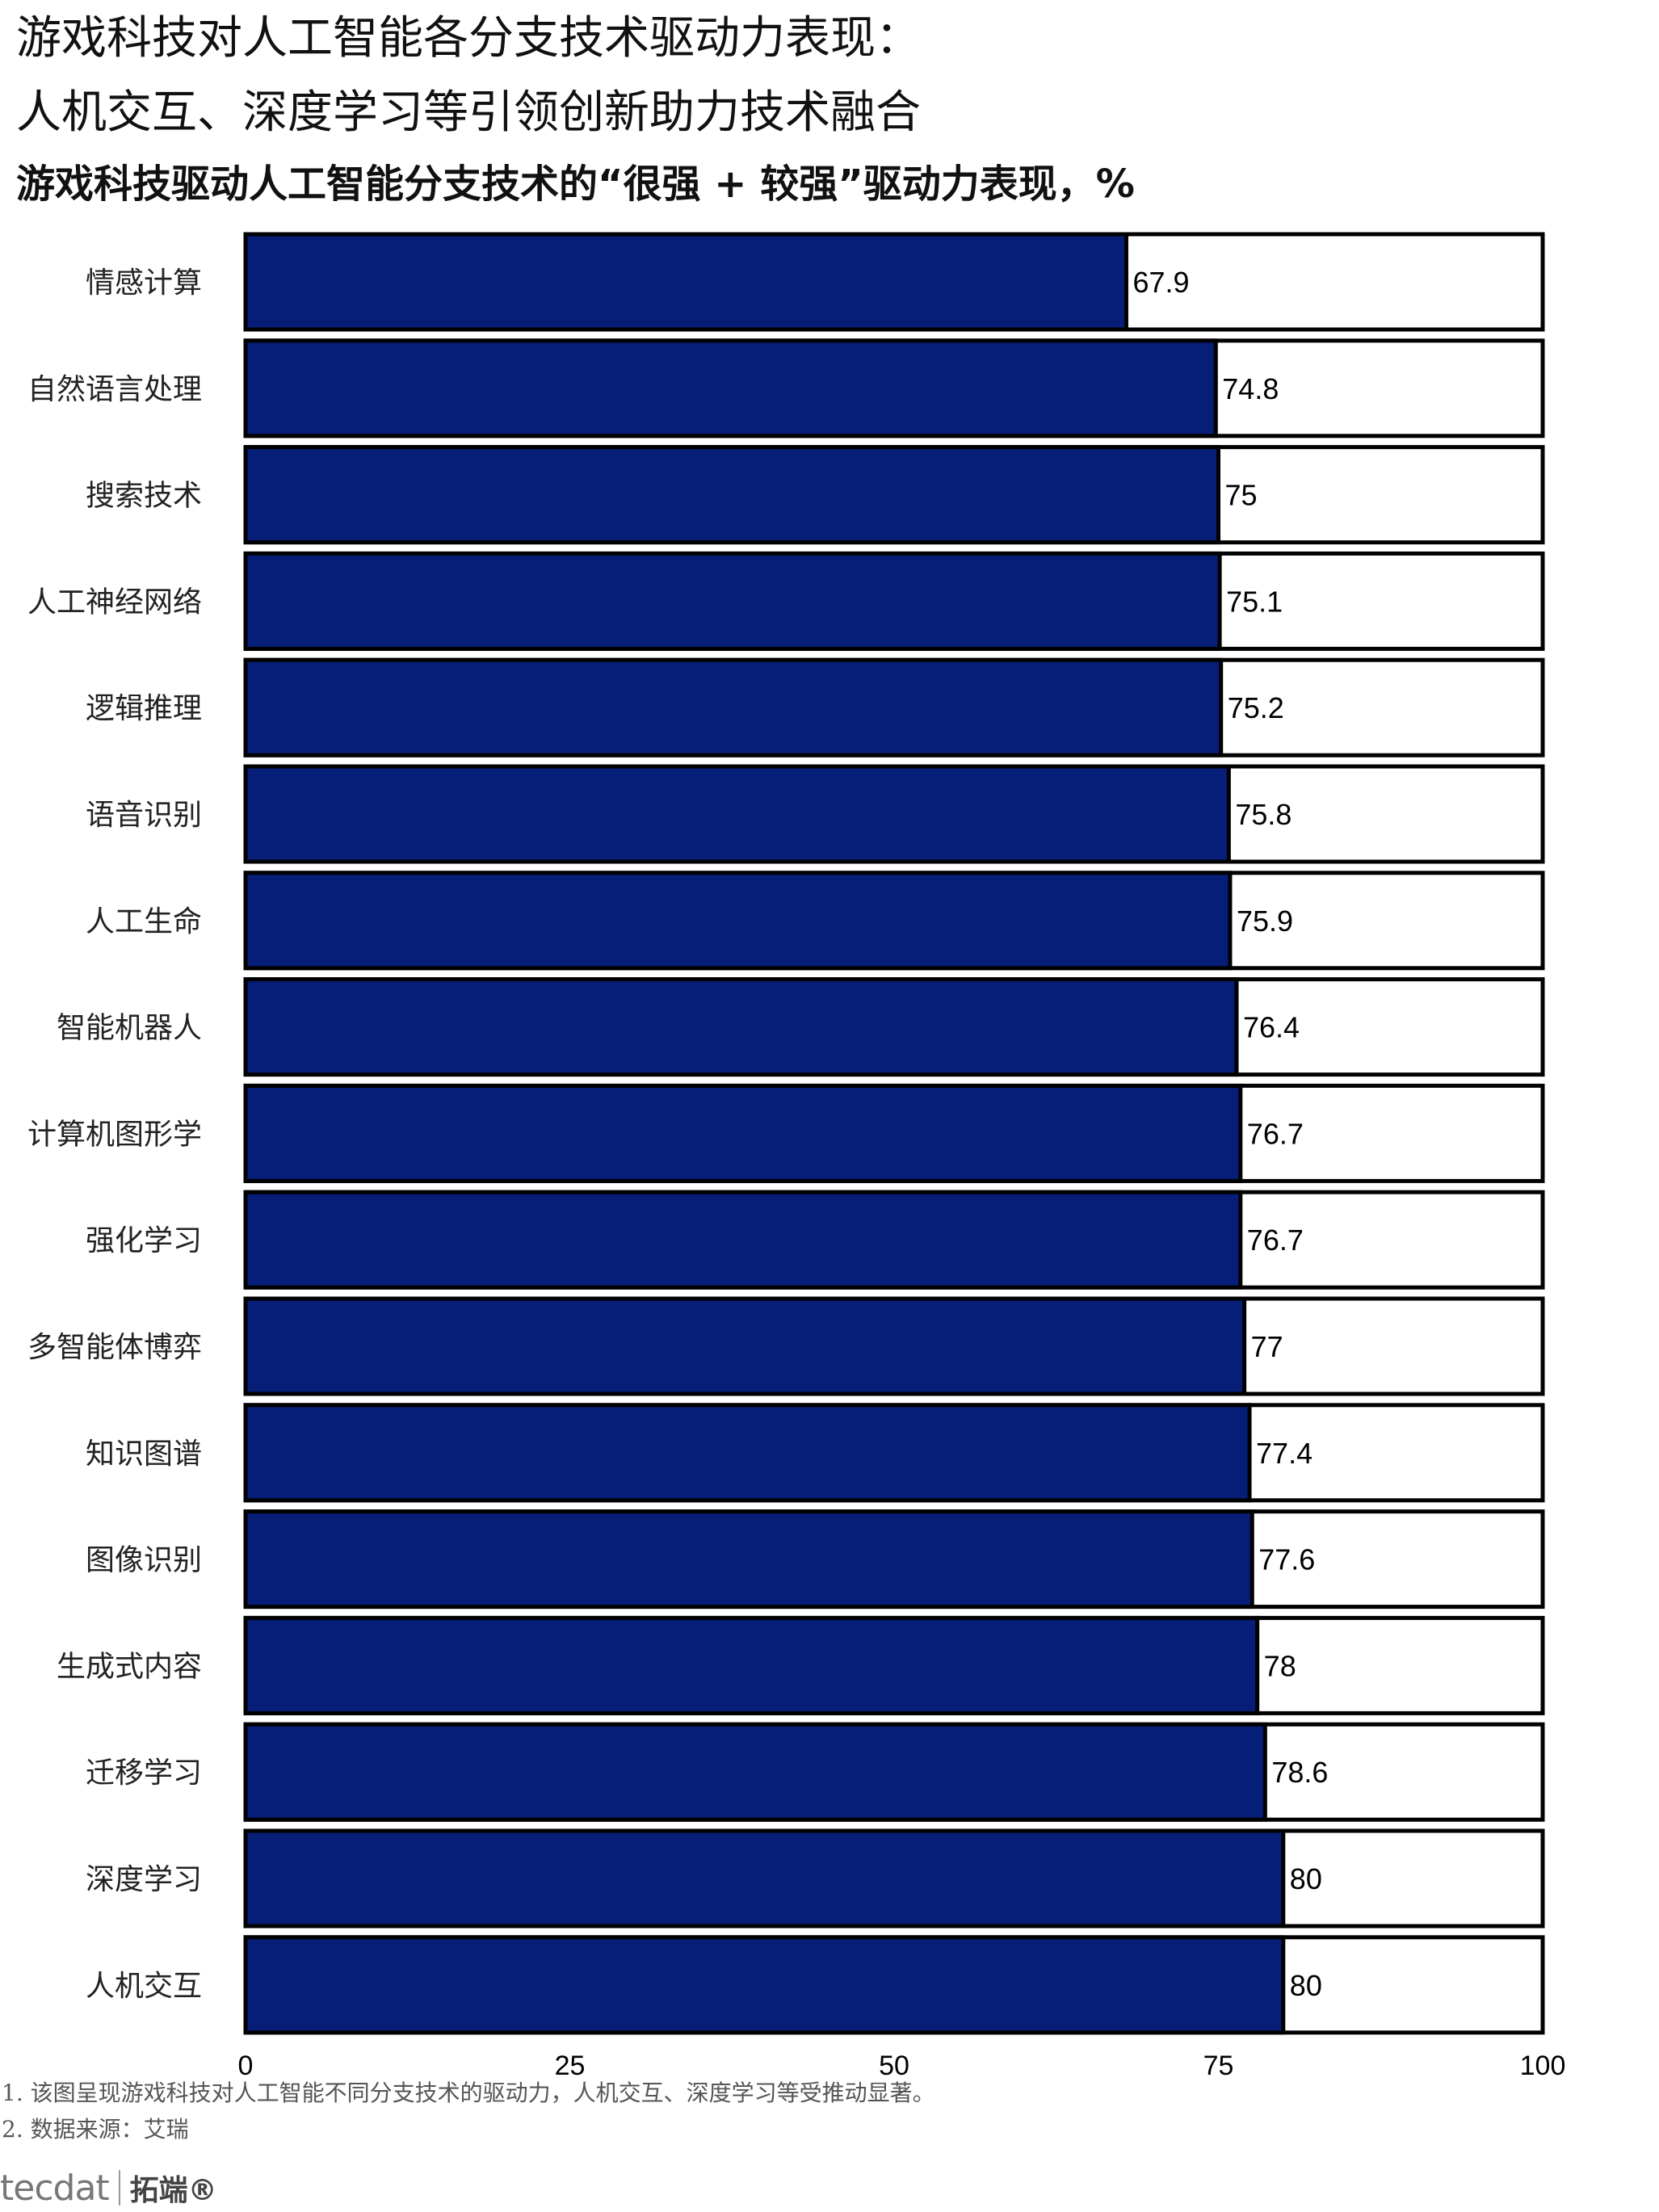  I want to click on data-label: 77.4, so click(1284, 1454).